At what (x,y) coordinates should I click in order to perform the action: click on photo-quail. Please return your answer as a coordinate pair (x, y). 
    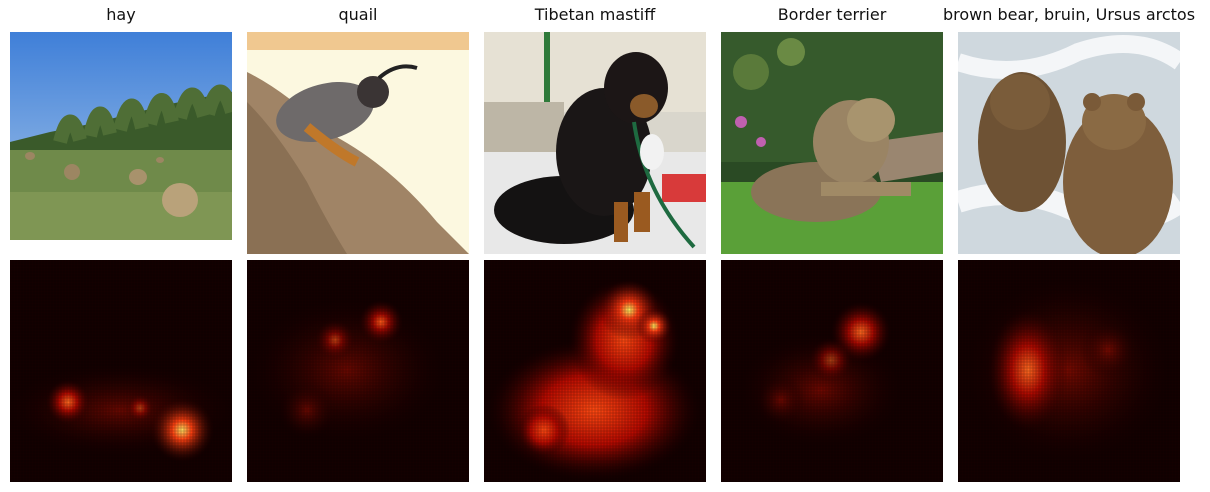
    Looking at the image, I should click on (358, 143).